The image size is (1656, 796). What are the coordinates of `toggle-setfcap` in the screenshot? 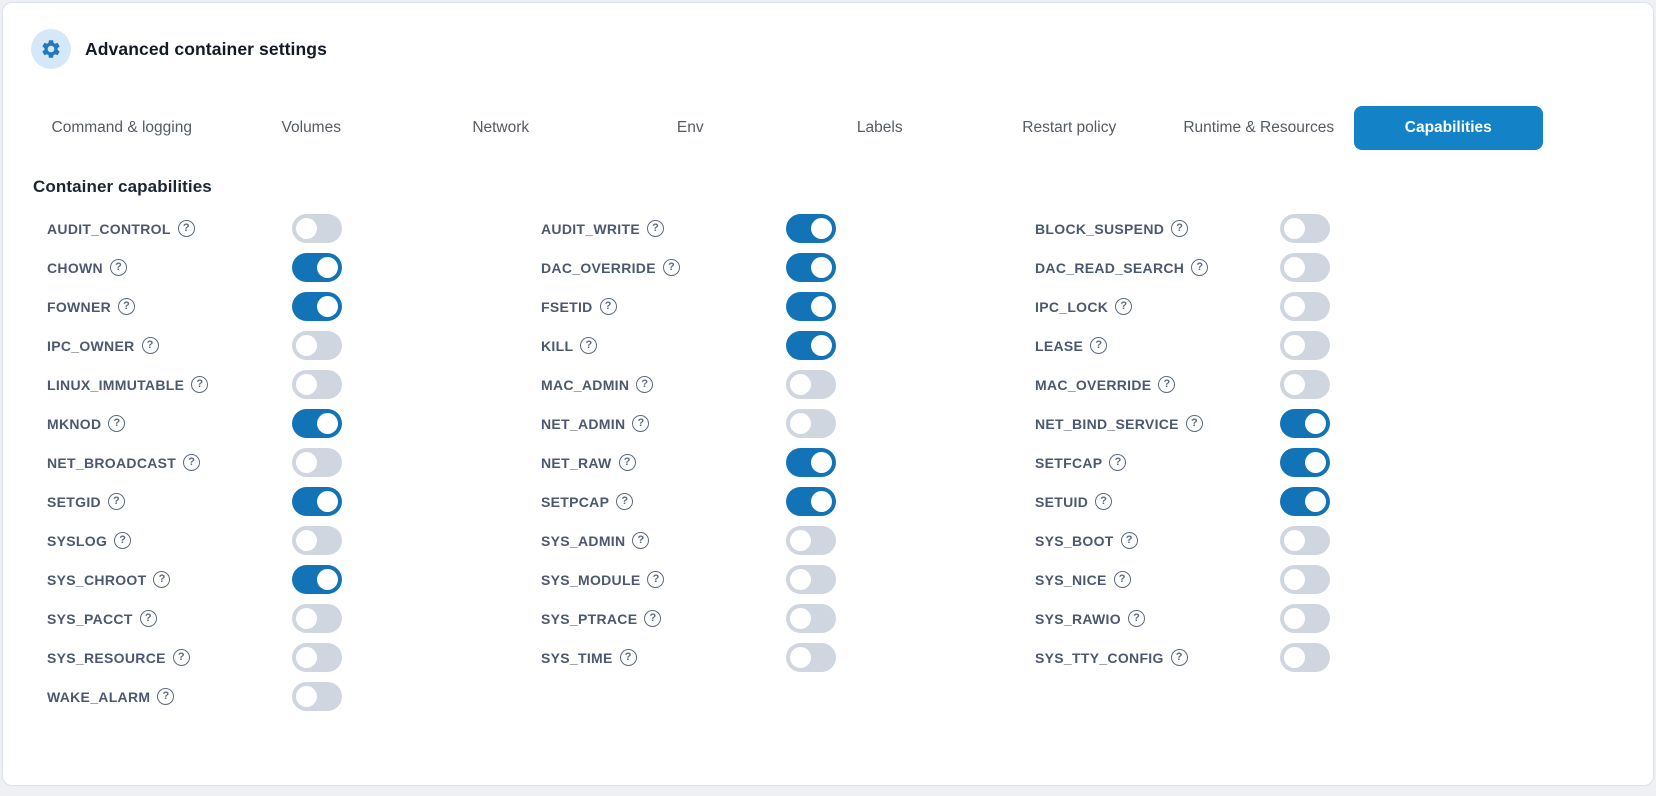 It's located at (1305, 462).